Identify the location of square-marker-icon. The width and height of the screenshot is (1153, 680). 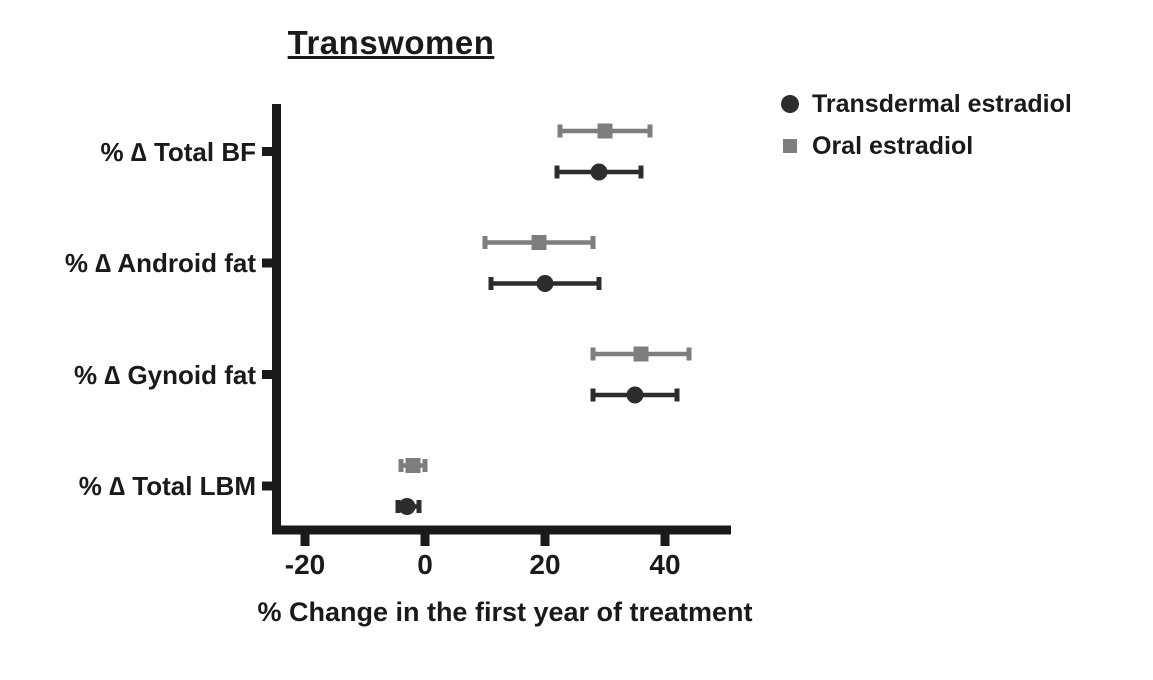
(790, 146).